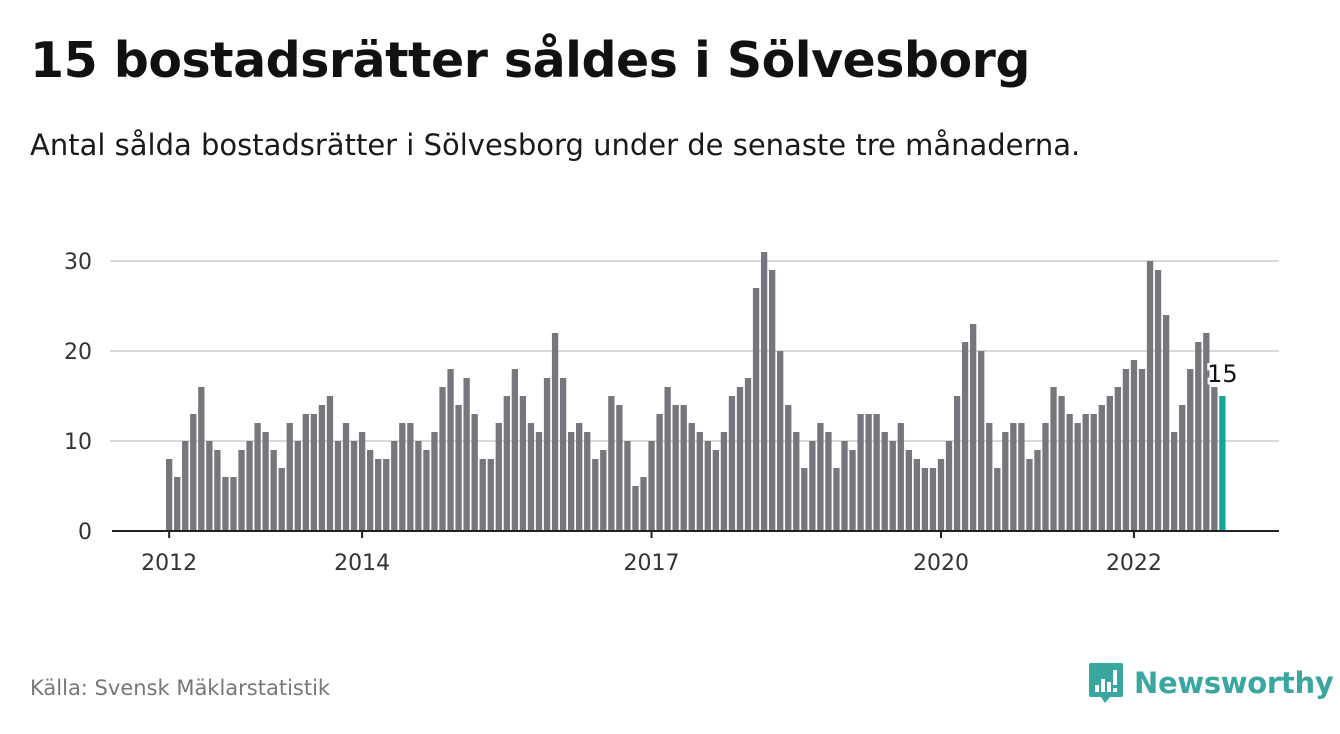 This screenshot has width=1340, height=734. Describe the element at coordinates (78, 262) in the screenshot. I see `y-tick-label: 30` at that location.